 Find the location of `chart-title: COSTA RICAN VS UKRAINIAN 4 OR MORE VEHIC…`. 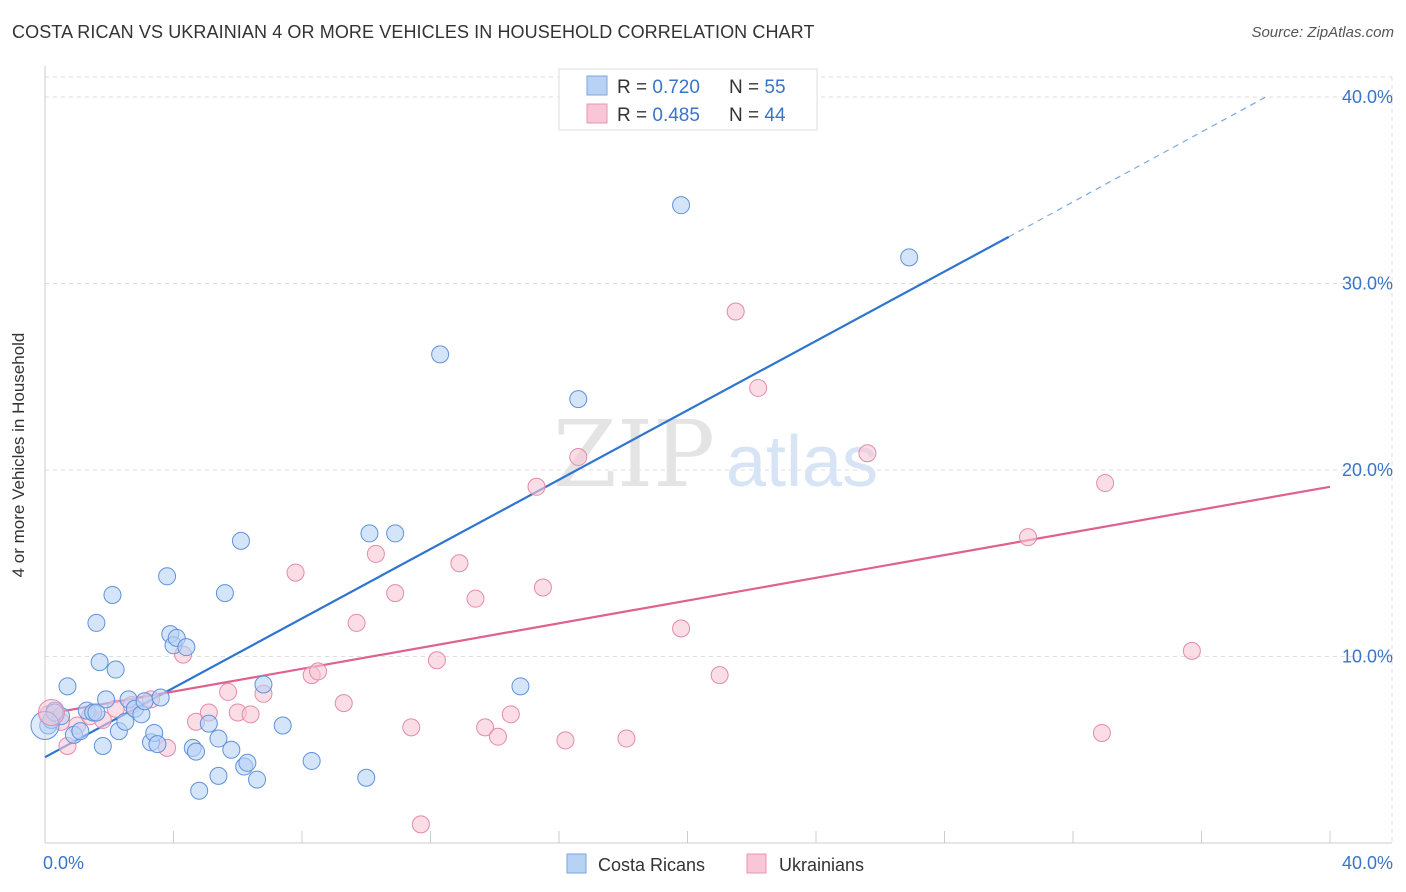

chart-title: COSTA RICAN VS UKRAINIAN 4 OR MORE VEHIC… is located at coordinates (413, 32).